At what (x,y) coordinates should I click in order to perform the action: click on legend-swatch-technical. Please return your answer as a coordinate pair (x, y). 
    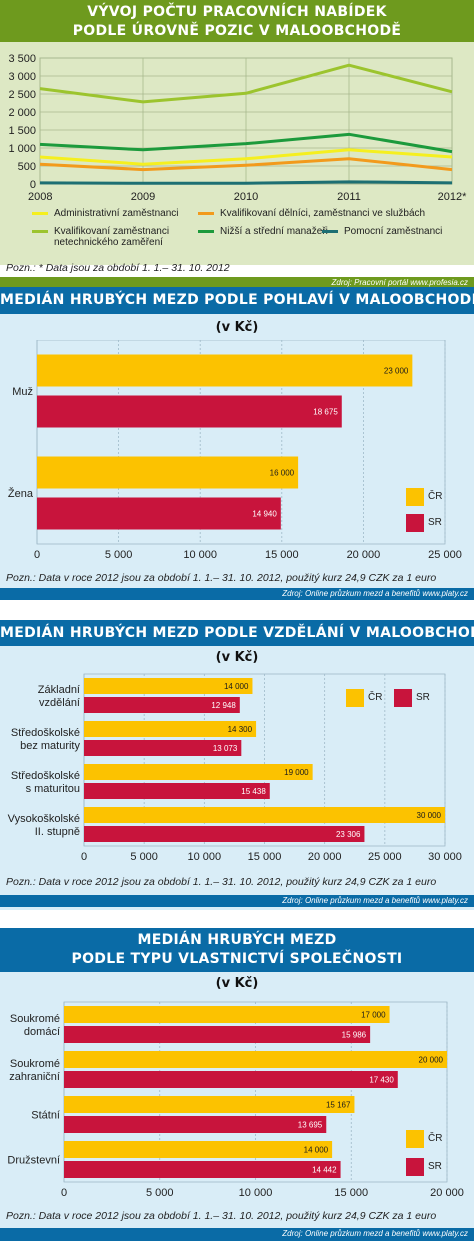
    Looking at the image, I should click on (40, 231).